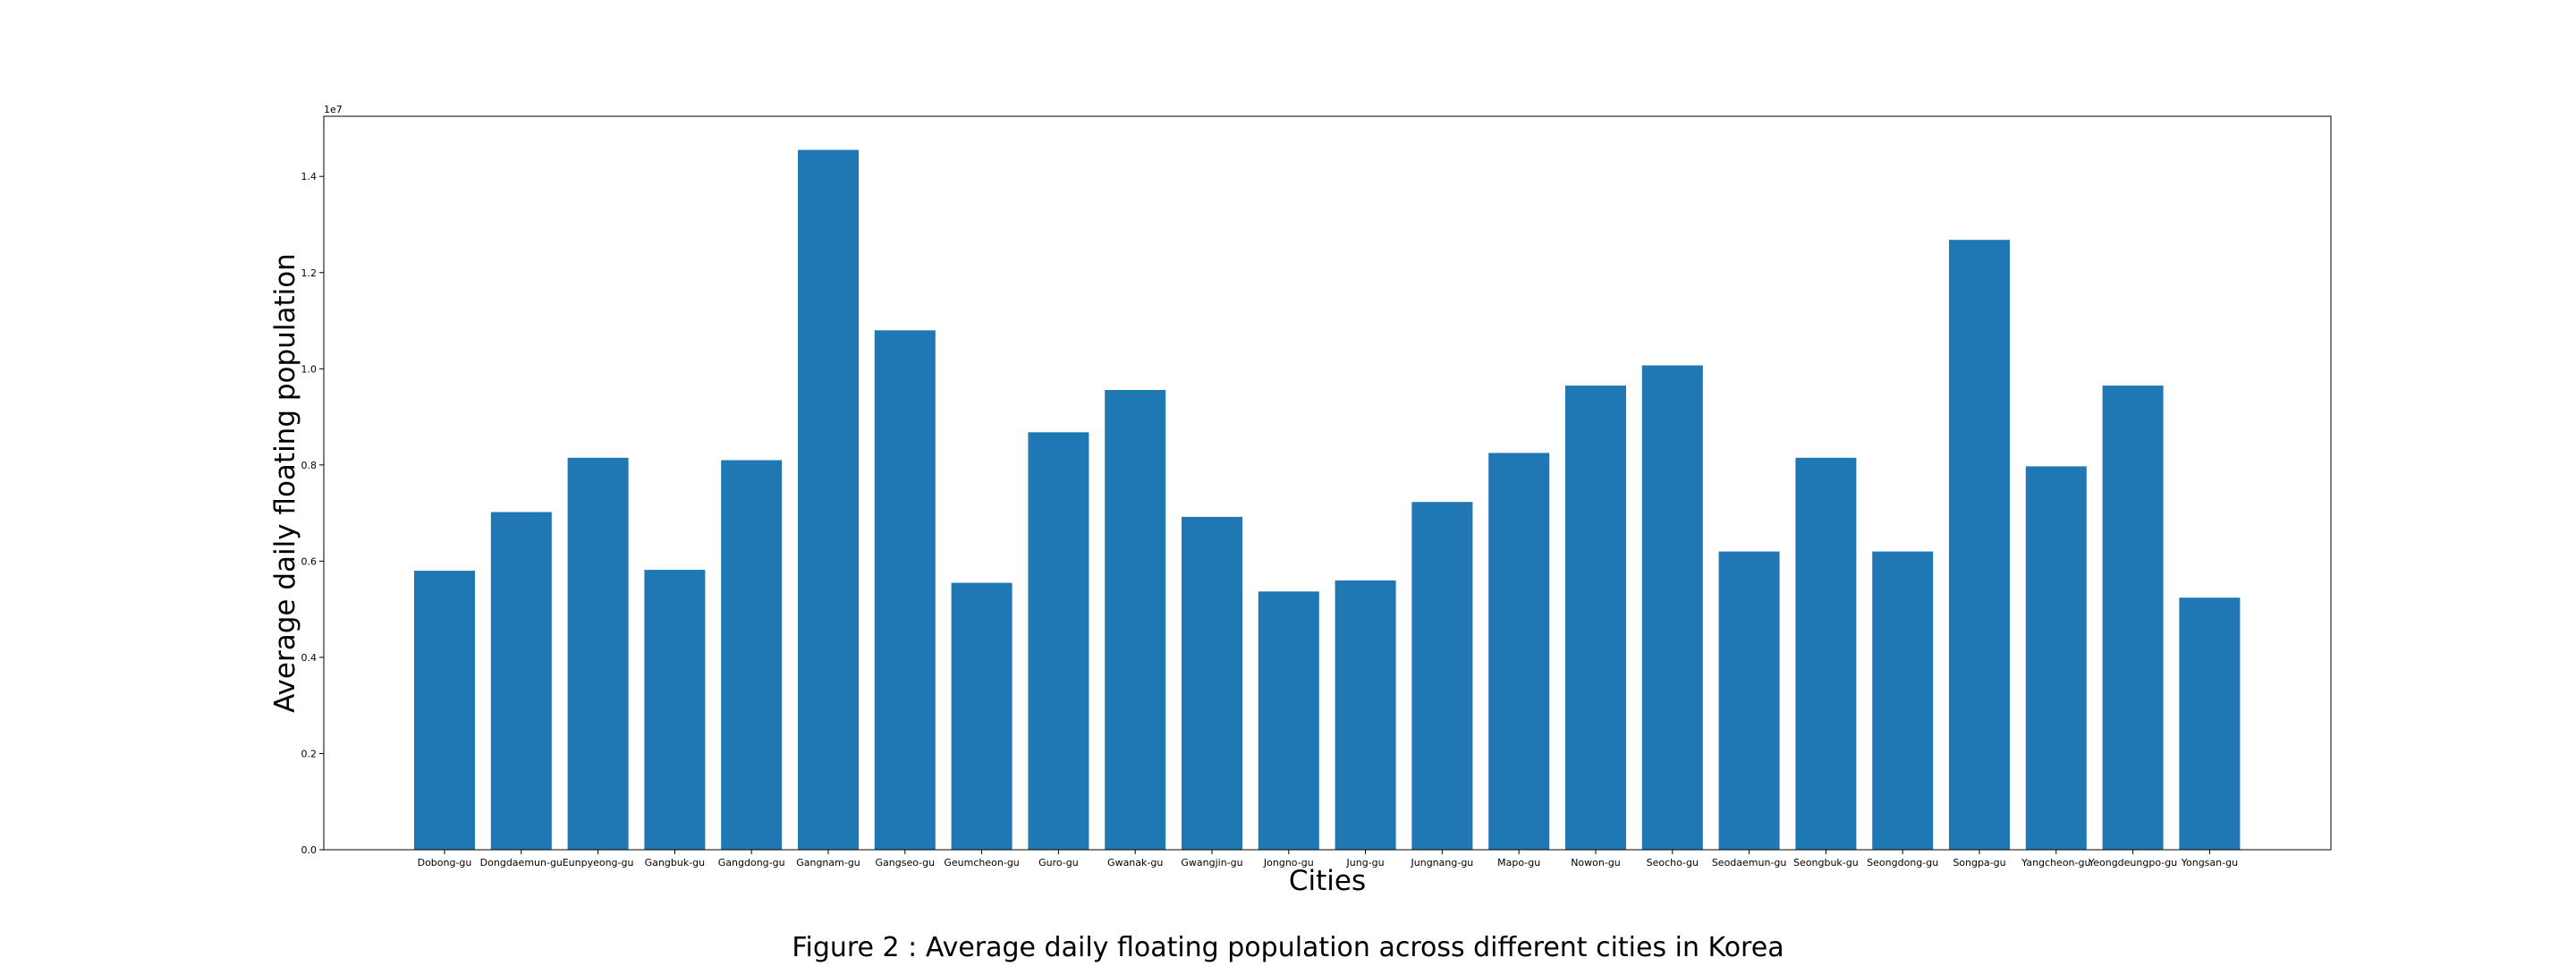 The image size is (2576, 966). What do you see at coordinates (312, 513) in the screenshot?
I see `y-axis-ticks: 0.0 0.2 0.4 0.6 0.8 1.0 1.2 1.4` at bounding box center [312, 513].